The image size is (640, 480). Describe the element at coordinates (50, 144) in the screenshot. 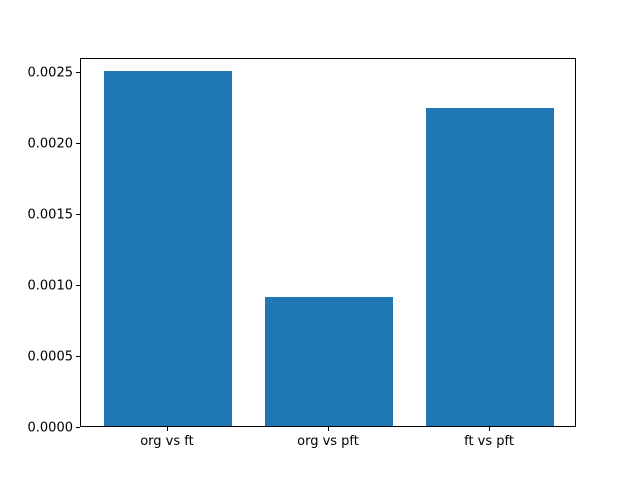

I see `y-tick-label: 0.0020` at that location.